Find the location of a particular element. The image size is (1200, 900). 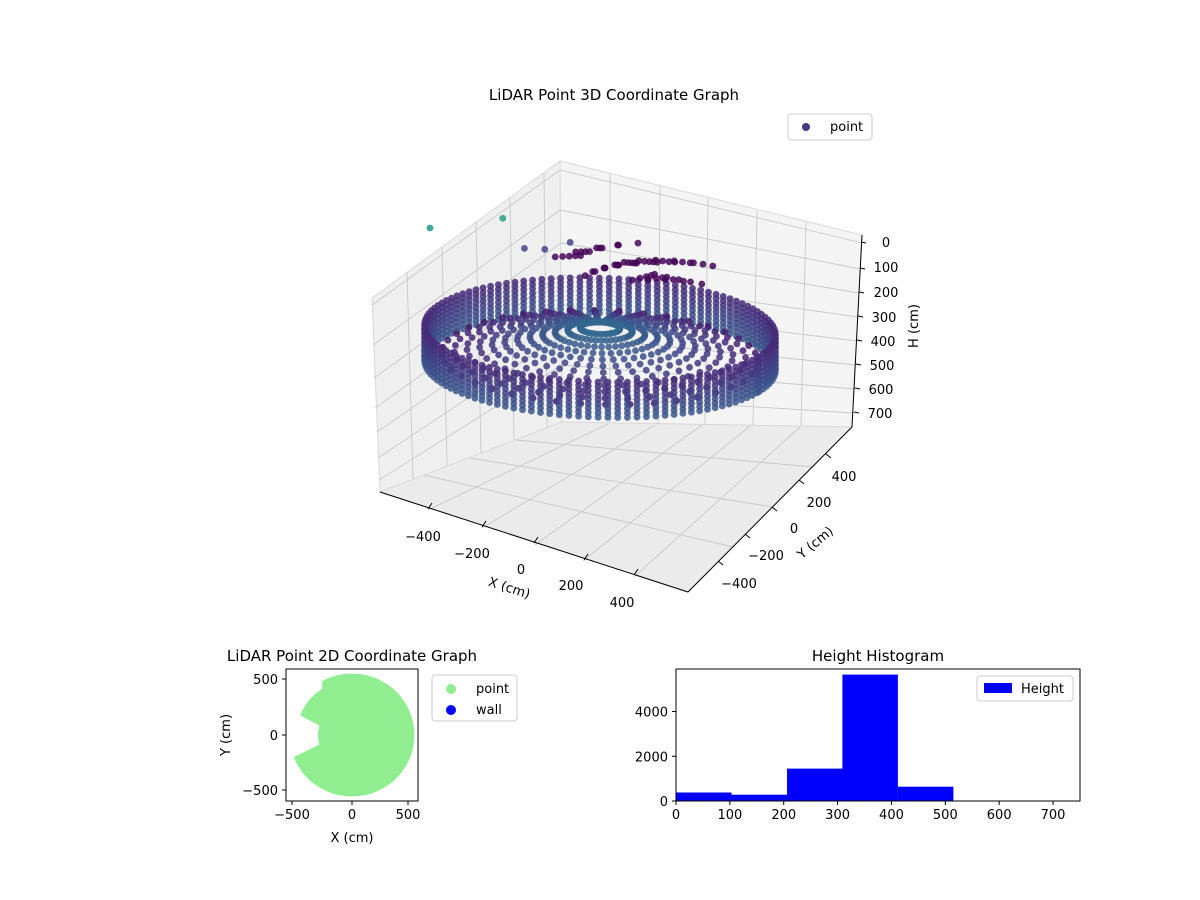

histogram-y-ticks: 0 2000 4000 is located at coordinates (651, 758).